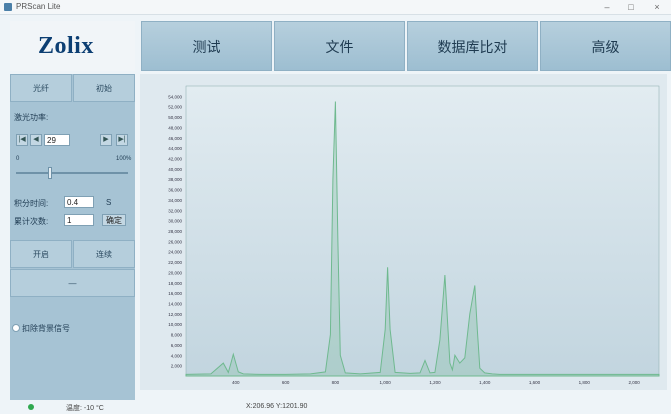  Describe the element at coordinates (109, 202) in the screenshot. I see `integration-time-unit: S` at that location.